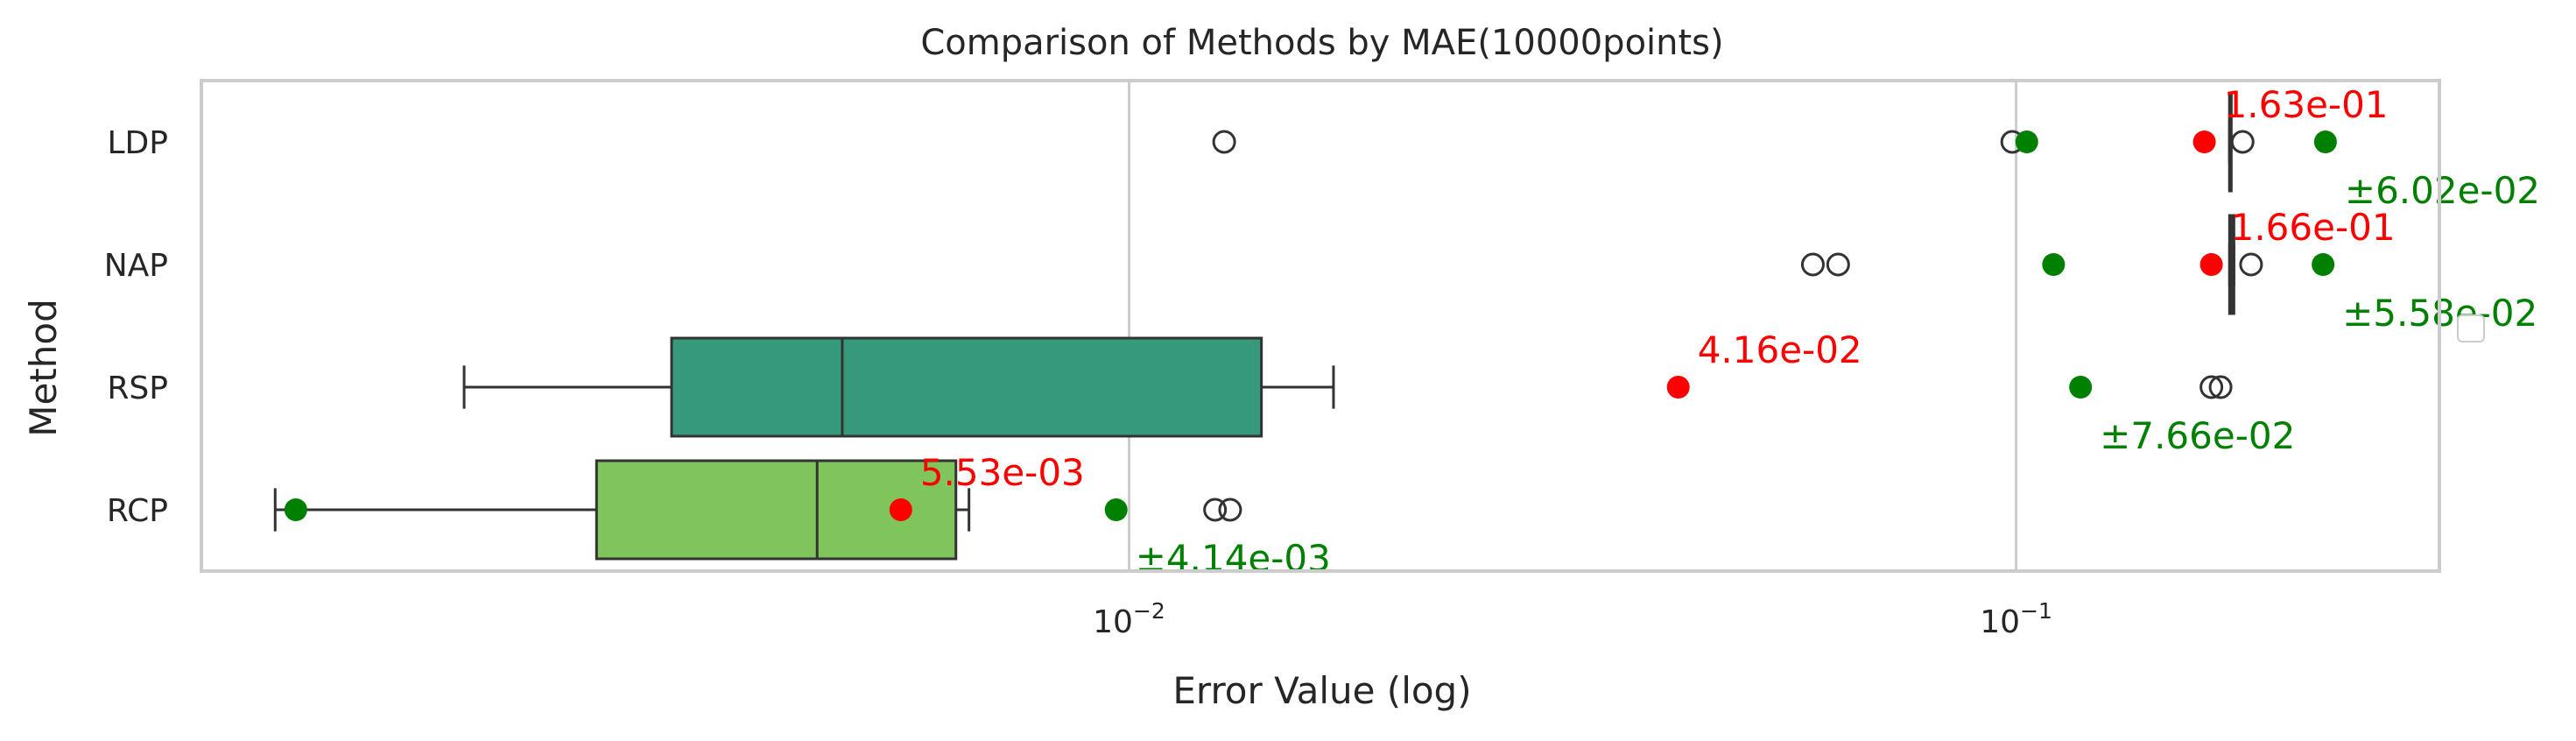 This screenshot has height=741, width=2576. I want to click on y-tick-label-ldp: LDP, so click(138, 143).